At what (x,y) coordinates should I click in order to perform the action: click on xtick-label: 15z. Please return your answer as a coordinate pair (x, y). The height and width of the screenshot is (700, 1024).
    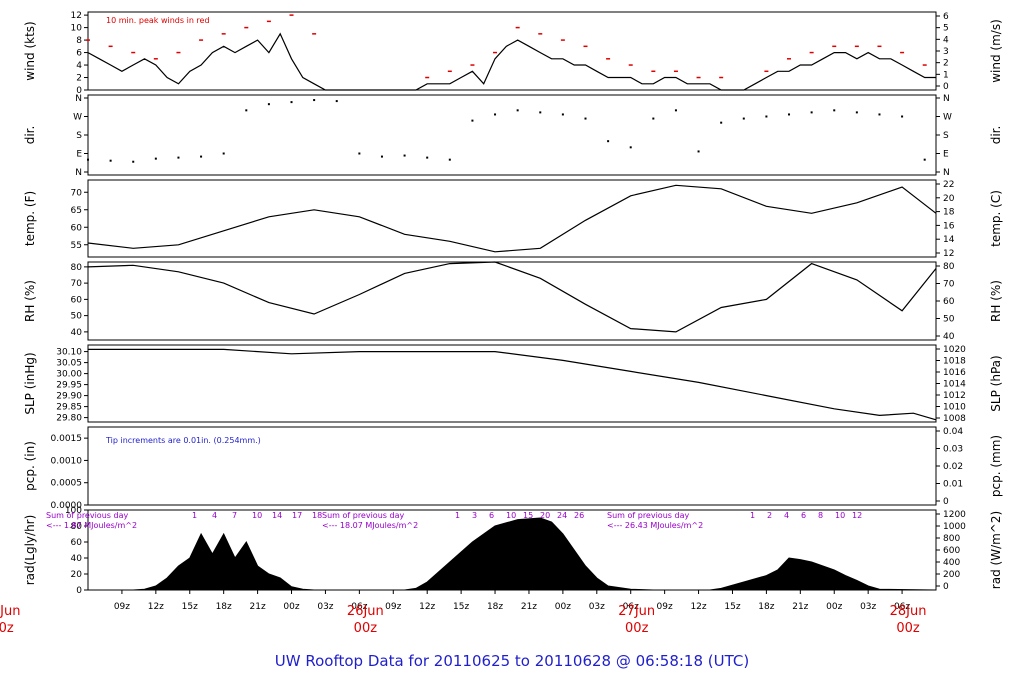
    Looking at the image, I should click on (461, 607).